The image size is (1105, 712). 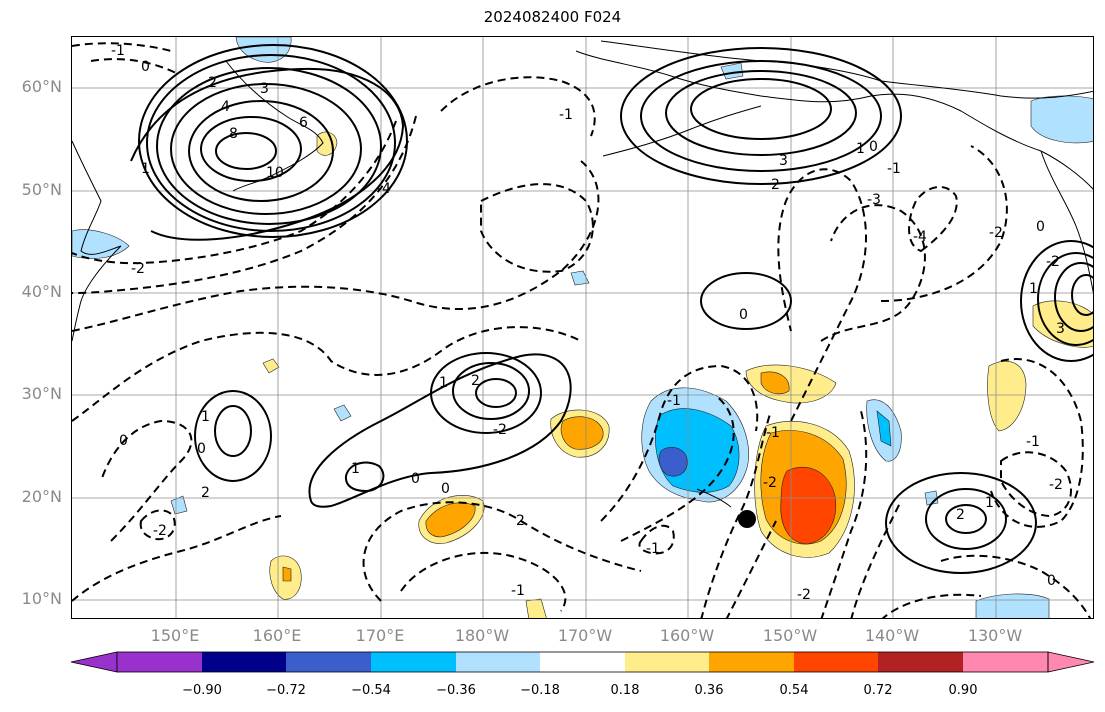 What do you see at coordinates (709, 690) in the screenshot?
I see `colorbar-tick-label: 0.36` at bounding box center [709, 690].